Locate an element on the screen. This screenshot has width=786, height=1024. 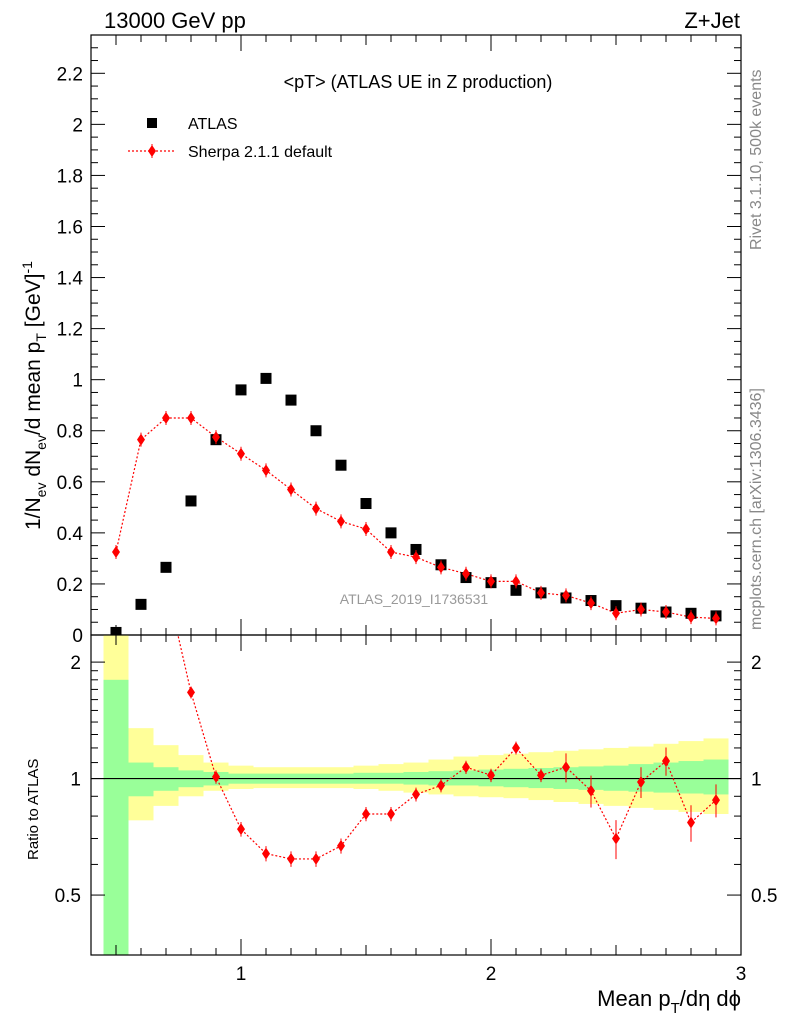
legend: ATLAS Sherpa 2.1.1 default is located at coordinates (230, 138).